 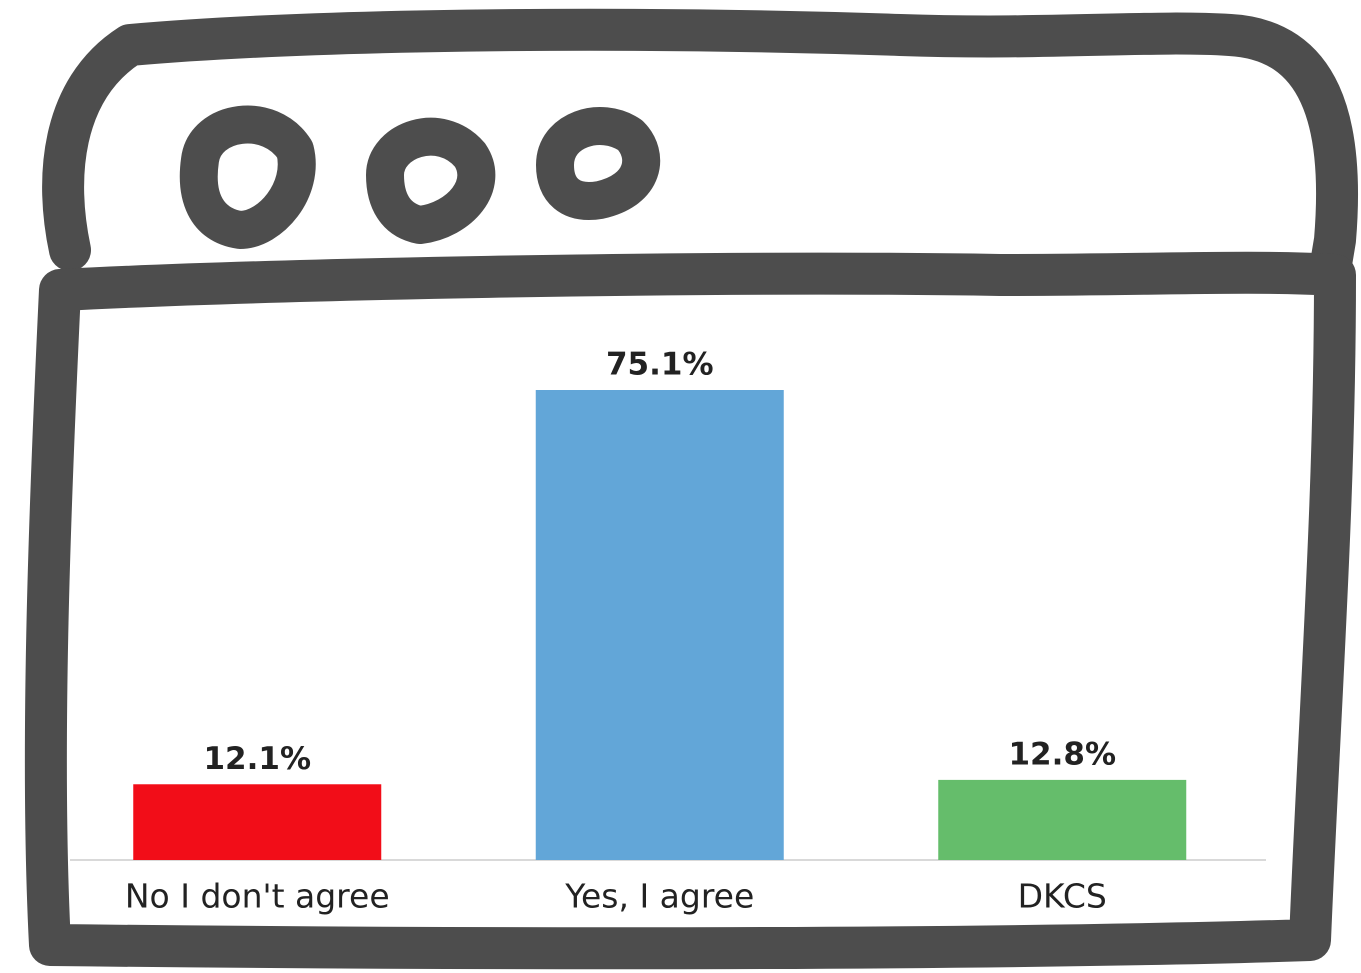 I want to click on x-tick-label: Yes, I agree, so click(x=659, y=896).